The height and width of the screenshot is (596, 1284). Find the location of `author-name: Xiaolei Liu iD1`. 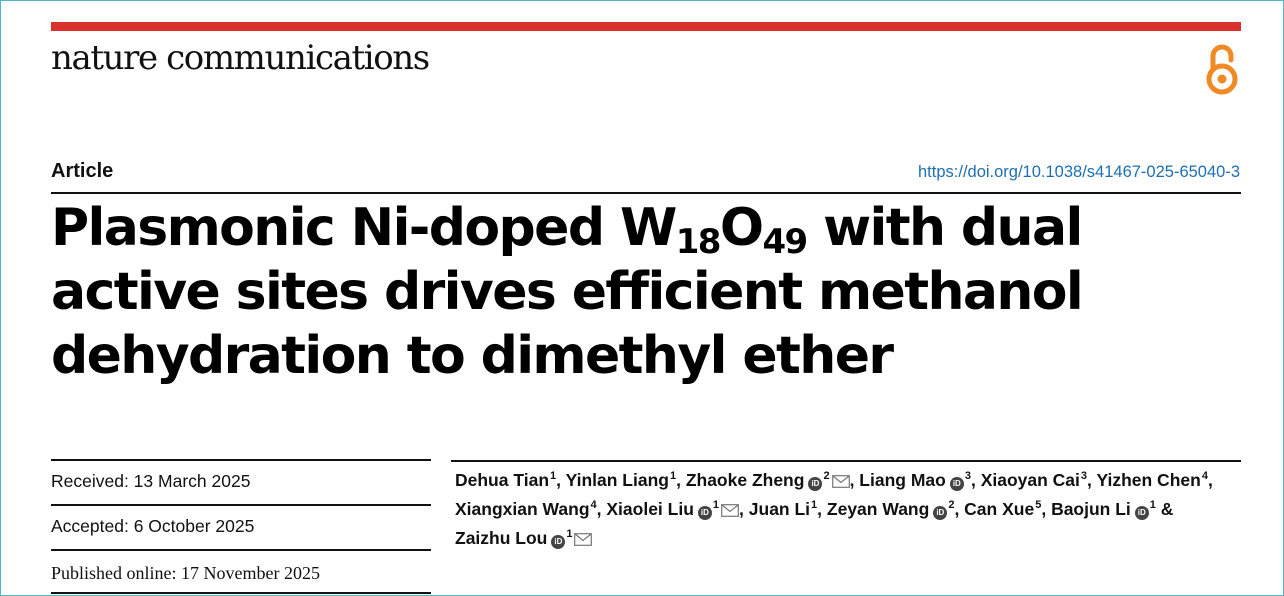

author-name: Xiaolei Liu iD1 is located at coordinates (672, 509).